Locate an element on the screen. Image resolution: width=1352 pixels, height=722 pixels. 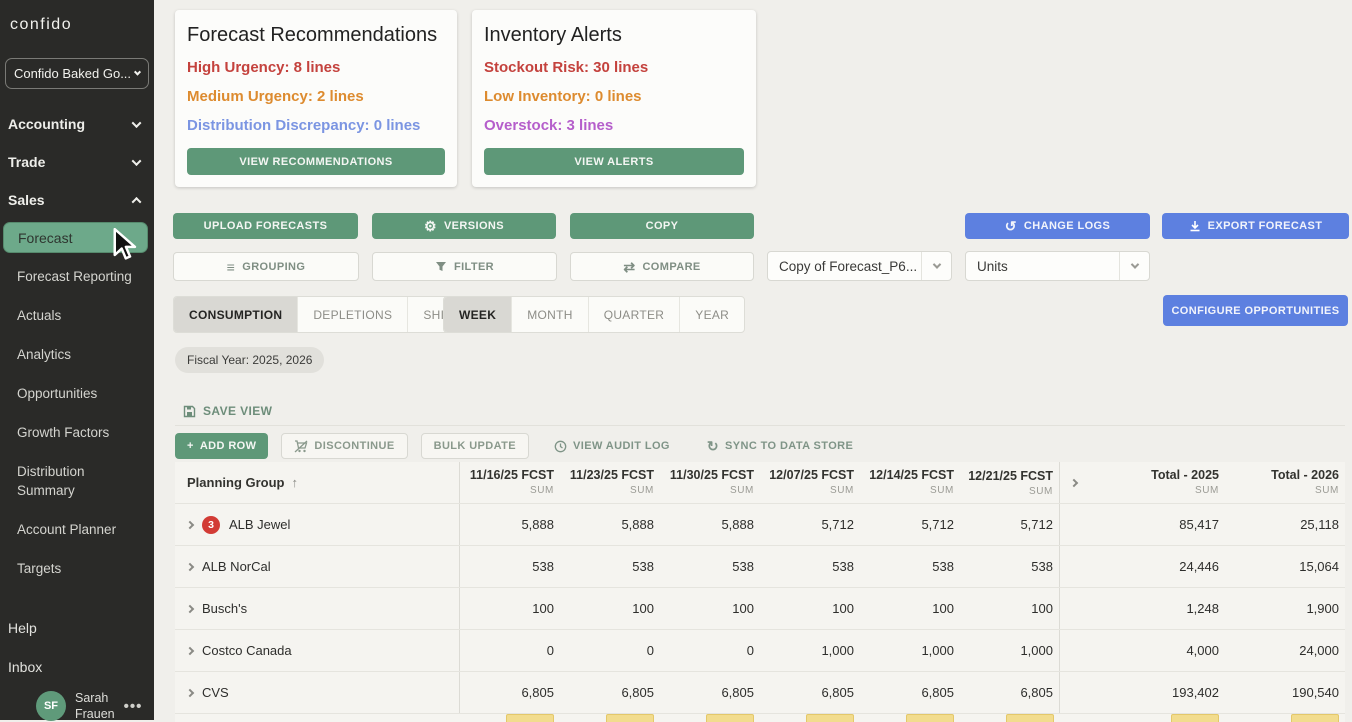
user-menu-icon: ••• is located at coordinates (133, 706).